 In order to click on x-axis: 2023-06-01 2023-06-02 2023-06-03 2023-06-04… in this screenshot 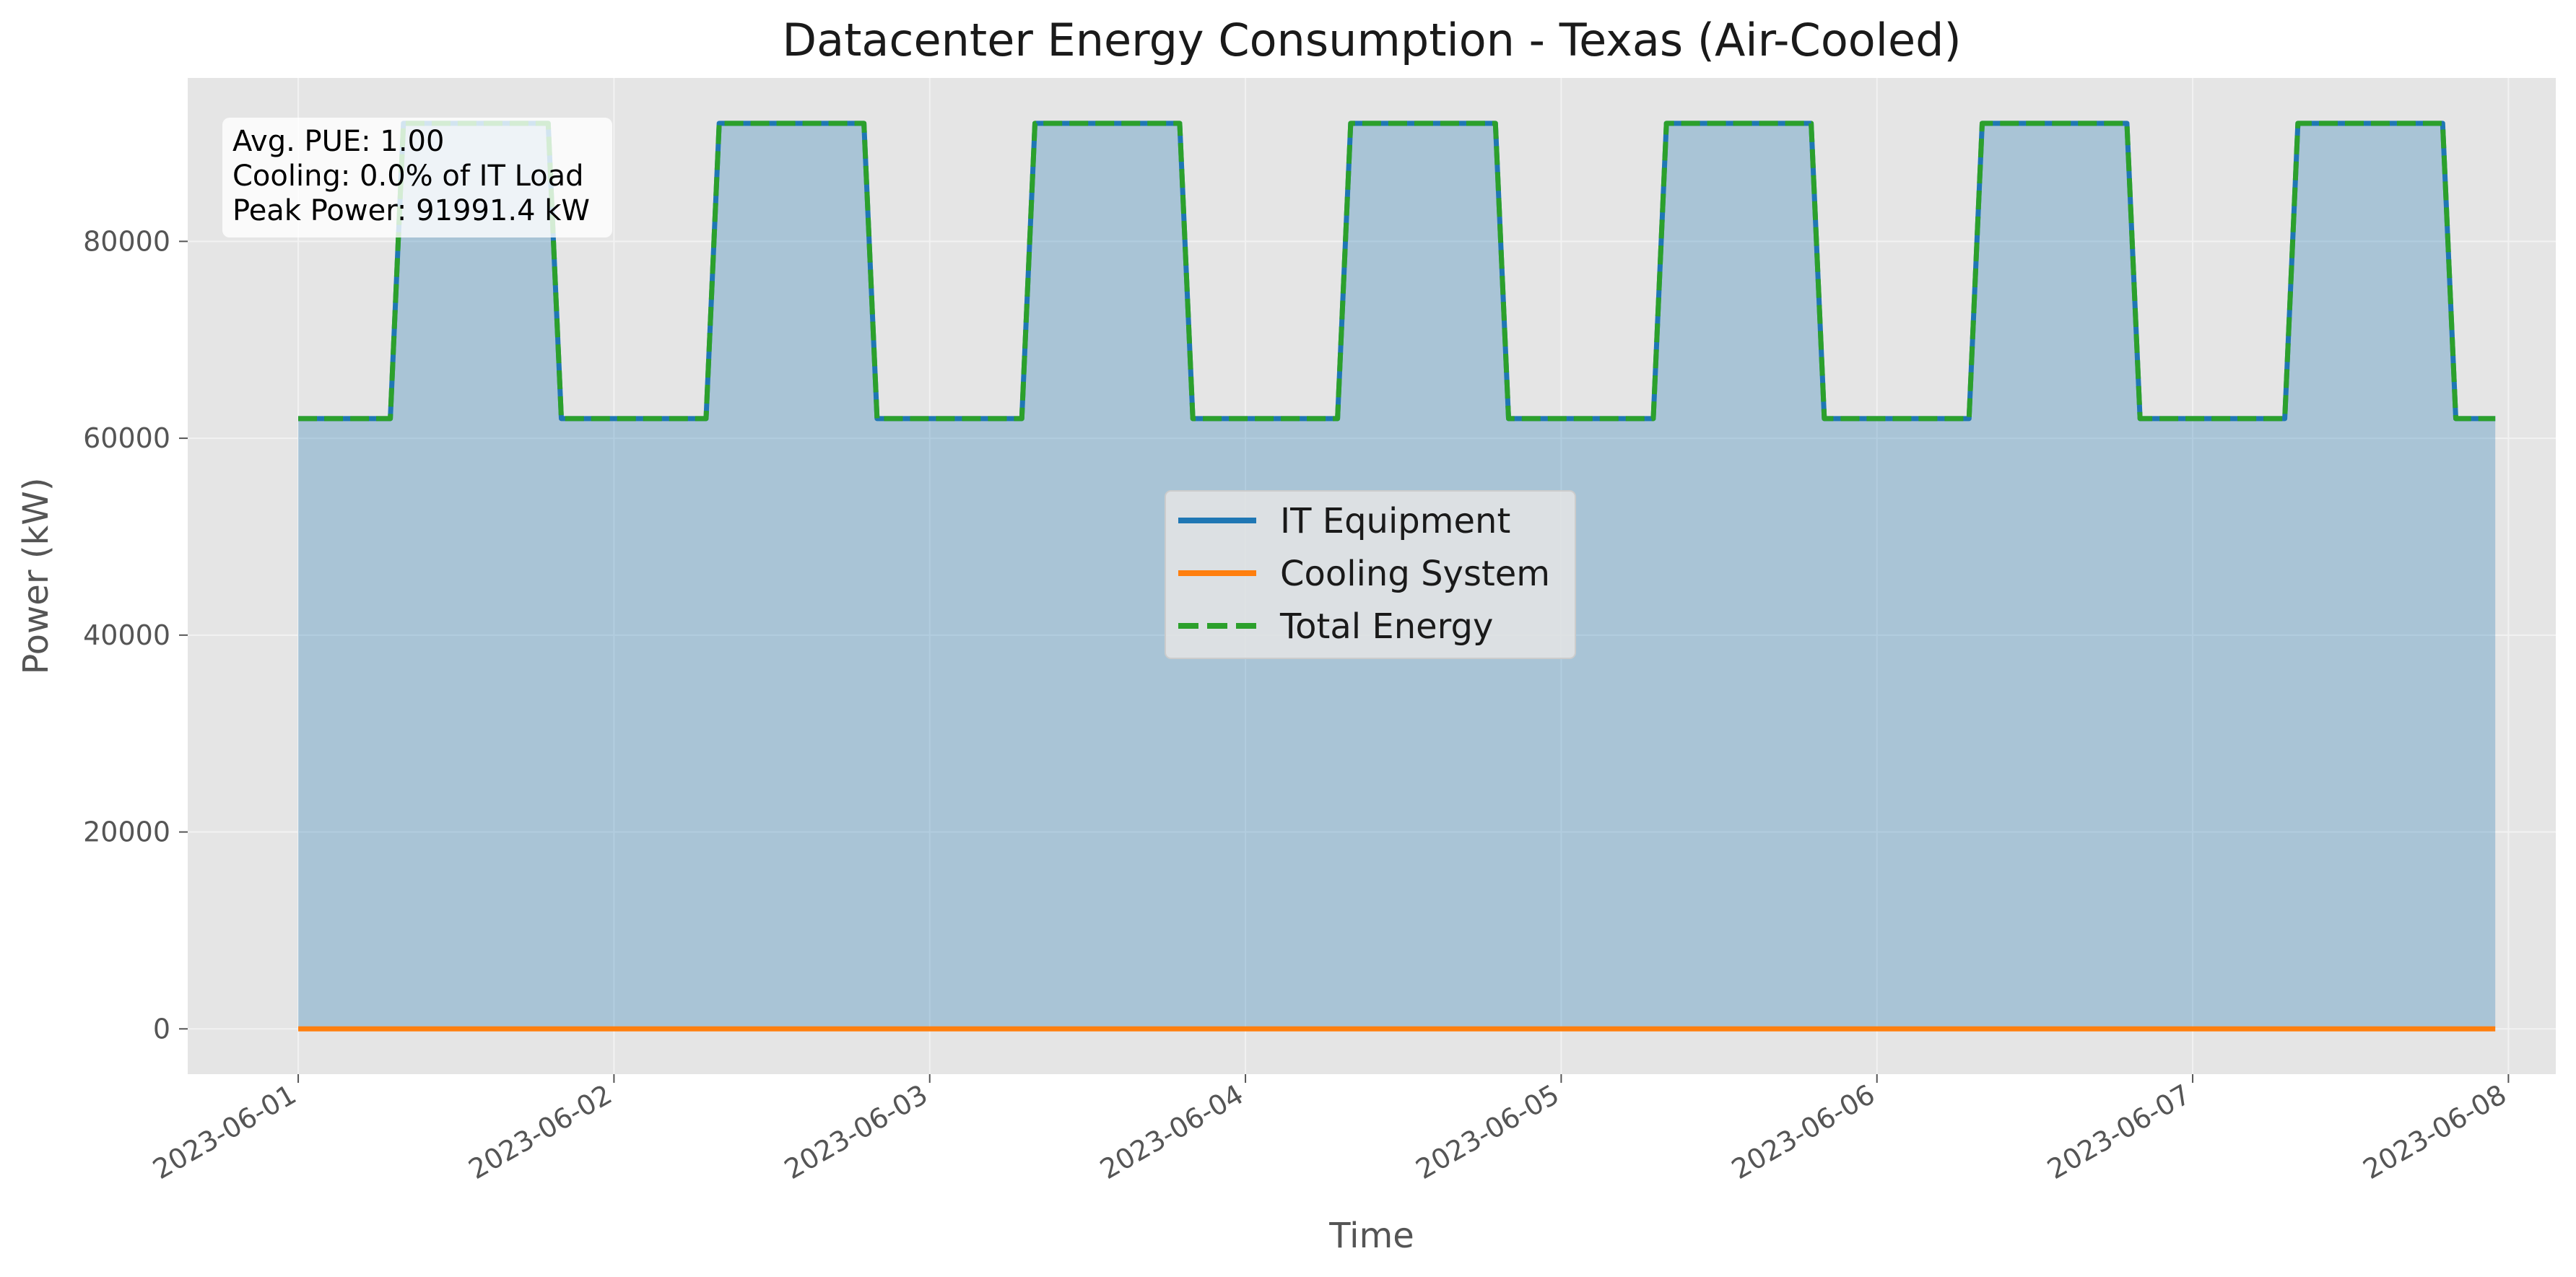, I will do `click(1329, 1129)`.